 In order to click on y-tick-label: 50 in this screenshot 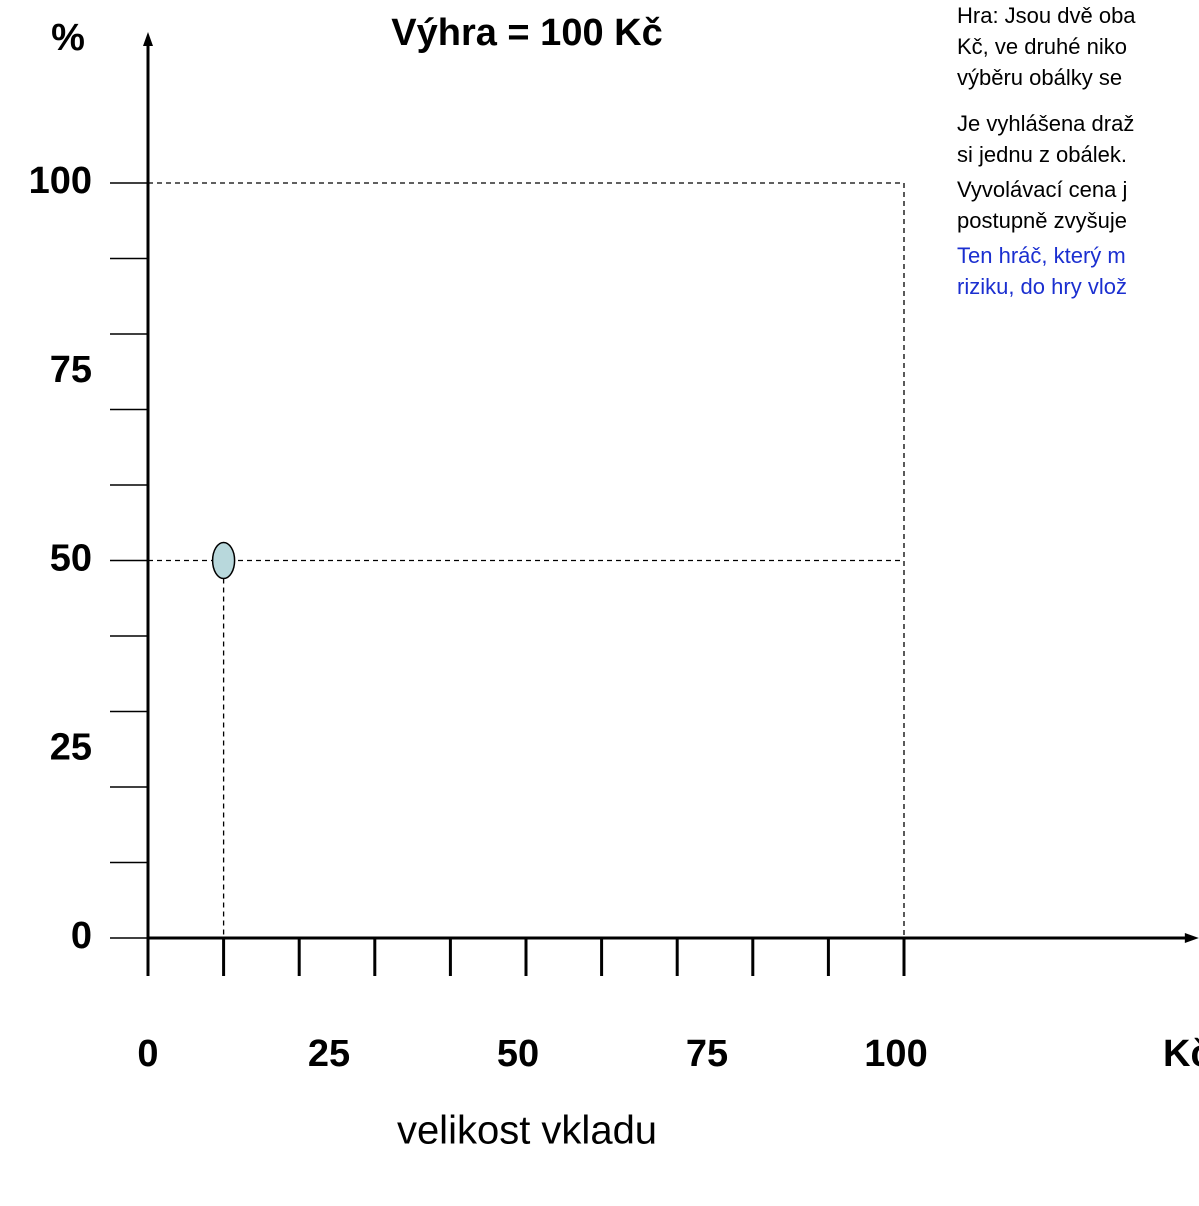, I will do `click(71, 559)`.